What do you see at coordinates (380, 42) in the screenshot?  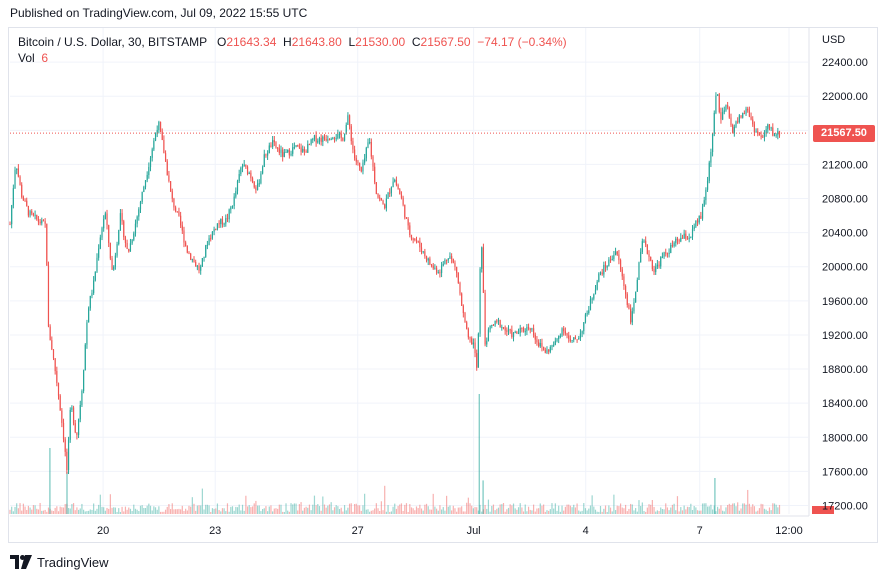 I see `low-value: 21530.00` at bounding box center [380, 42].